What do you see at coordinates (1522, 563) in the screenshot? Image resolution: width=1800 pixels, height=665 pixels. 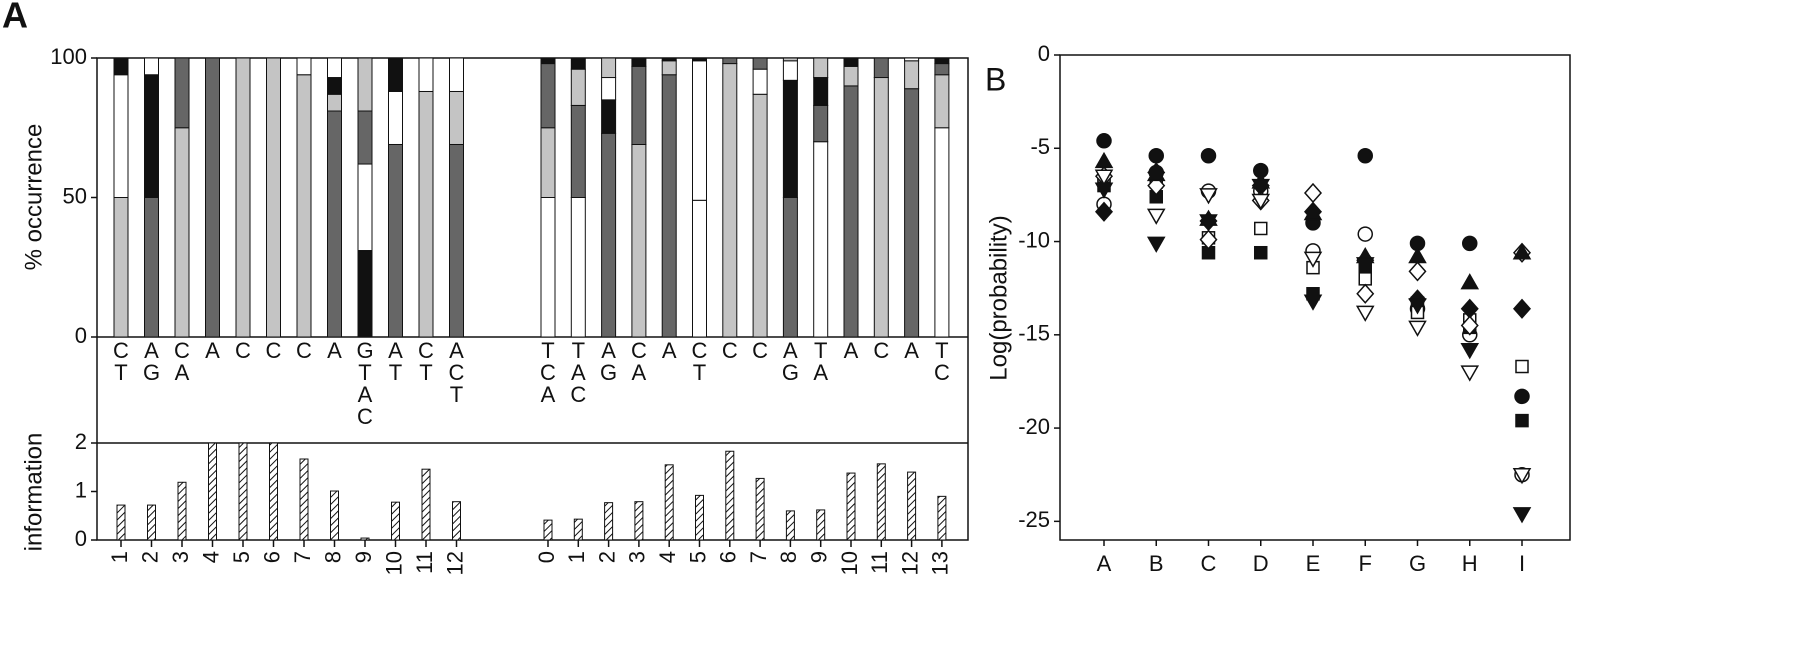 I see `x-tick-label: I` at bounding box center [1522, 563].